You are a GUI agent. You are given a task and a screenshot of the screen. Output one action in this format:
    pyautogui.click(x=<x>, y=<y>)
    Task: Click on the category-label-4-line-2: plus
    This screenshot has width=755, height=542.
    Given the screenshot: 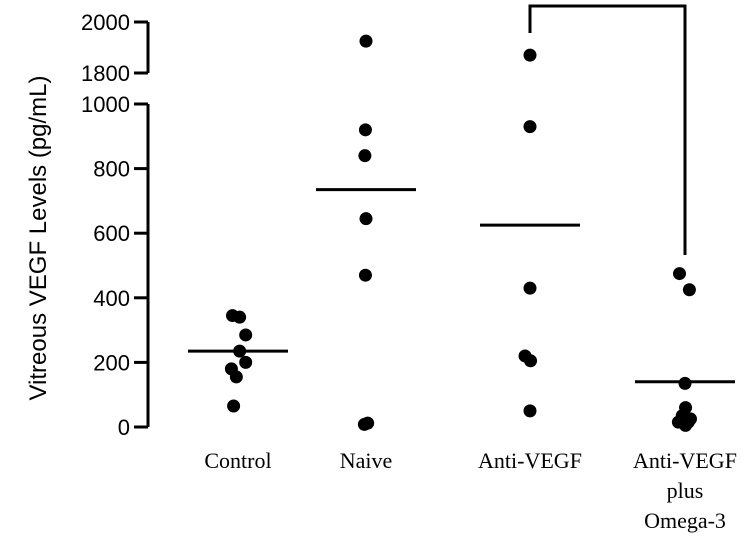 What is the action you would take?
    pyautogui.click(x=685, y=490)
    